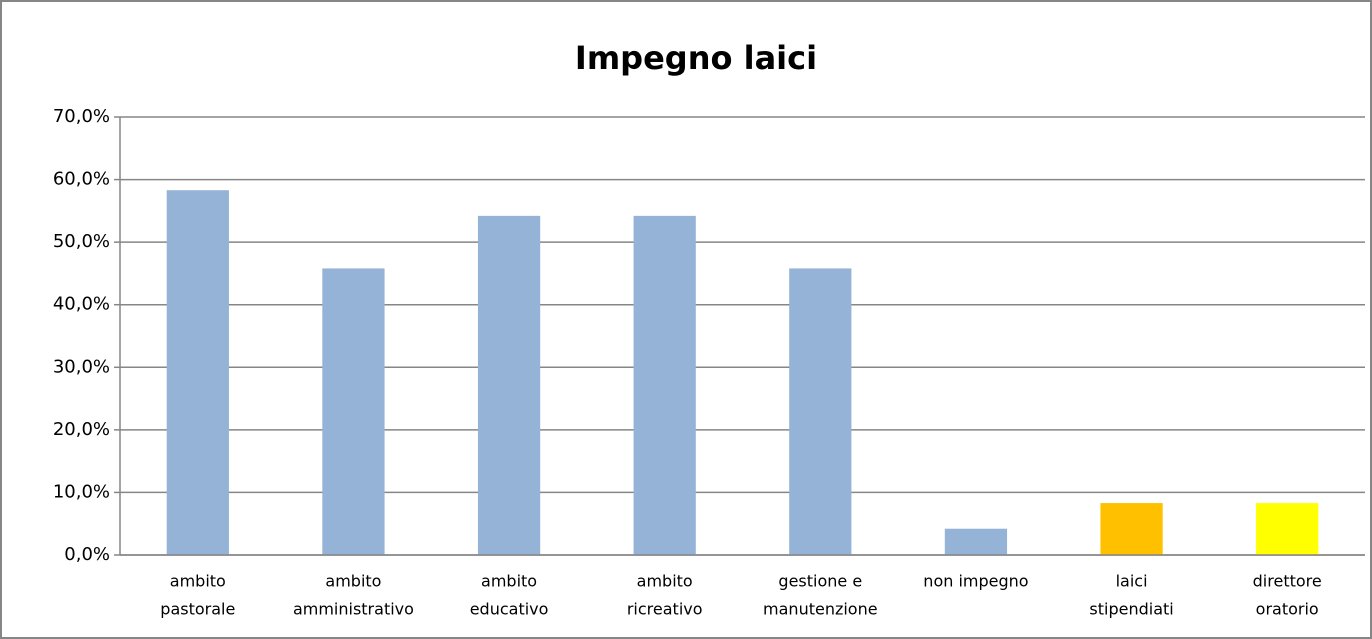  Describe the element at coordinates (197, 609) in the screenshot. I see `x-tick-label: pastorale` at that location.